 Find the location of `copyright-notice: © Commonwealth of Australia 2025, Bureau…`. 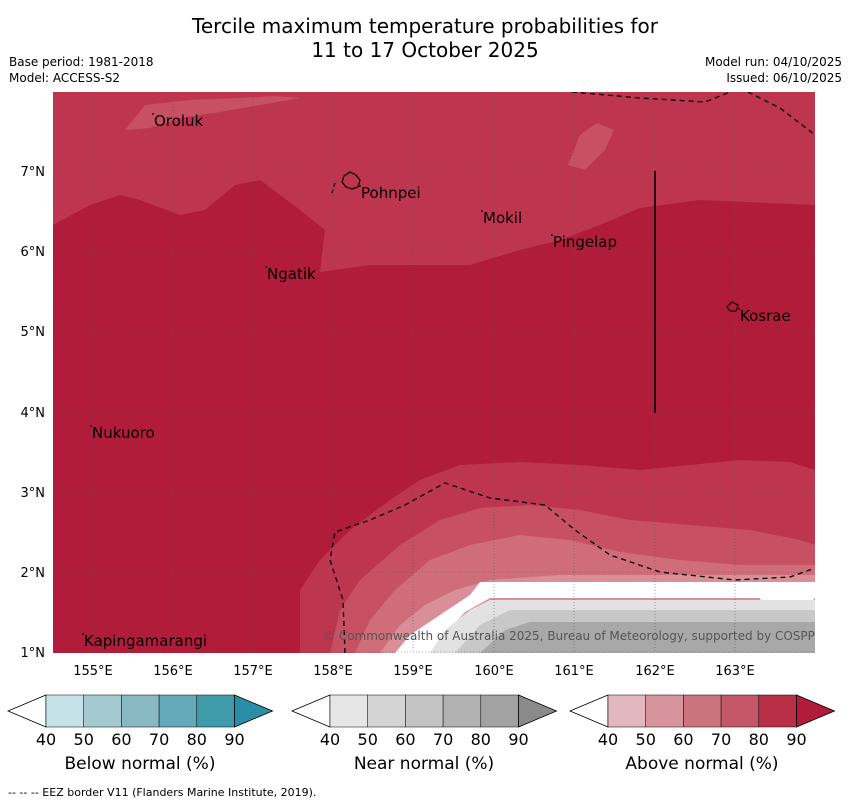

copyright-notice: © Commonwealth of Australia 2025, Bureau… is located at coordinates (575, 636).